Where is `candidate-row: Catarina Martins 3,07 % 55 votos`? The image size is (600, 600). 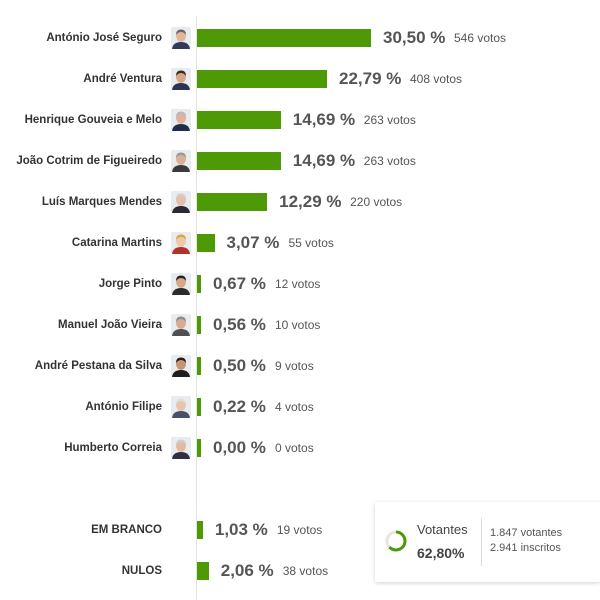 candidate-row: Catarina Martins 3,07 % 55 votos is located at coordinates (300, 243).